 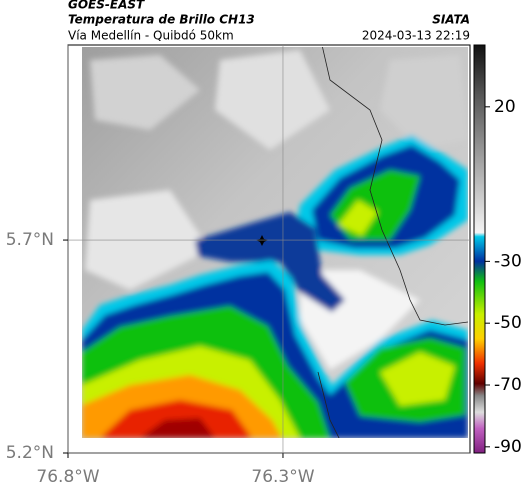 What do you see at coordinates (282, 477) in the screenshot?
I see `x-tick-label: 76.3°W` at bounding box center [282, 477].